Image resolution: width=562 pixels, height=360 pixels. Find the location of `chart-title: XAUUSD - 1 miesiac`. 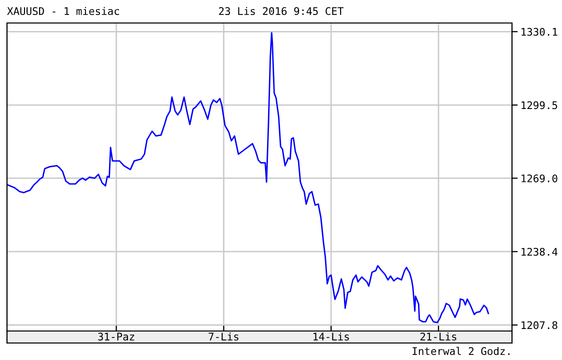

chart-title: XAUUSD - 1 miesiac is located at coordinates (63, 11).